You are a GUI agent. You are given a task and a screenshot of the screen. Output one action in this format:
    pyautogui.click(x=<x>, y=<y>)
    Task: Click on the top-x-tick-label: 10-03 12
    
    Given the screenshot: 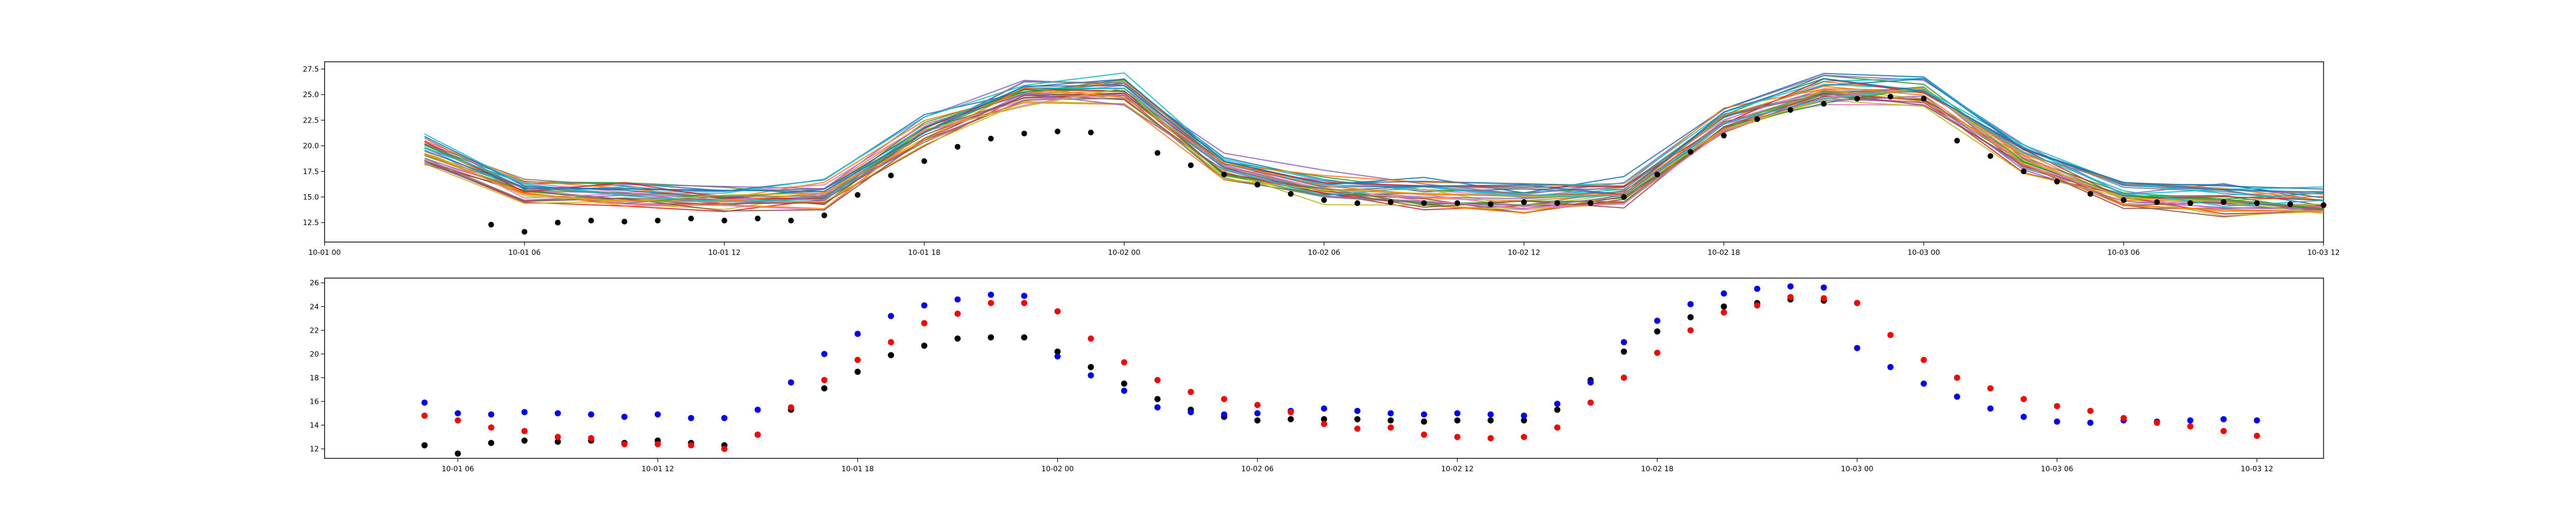 What is the action you would take?
    pyautogui.click(x=2324, y=253)
    